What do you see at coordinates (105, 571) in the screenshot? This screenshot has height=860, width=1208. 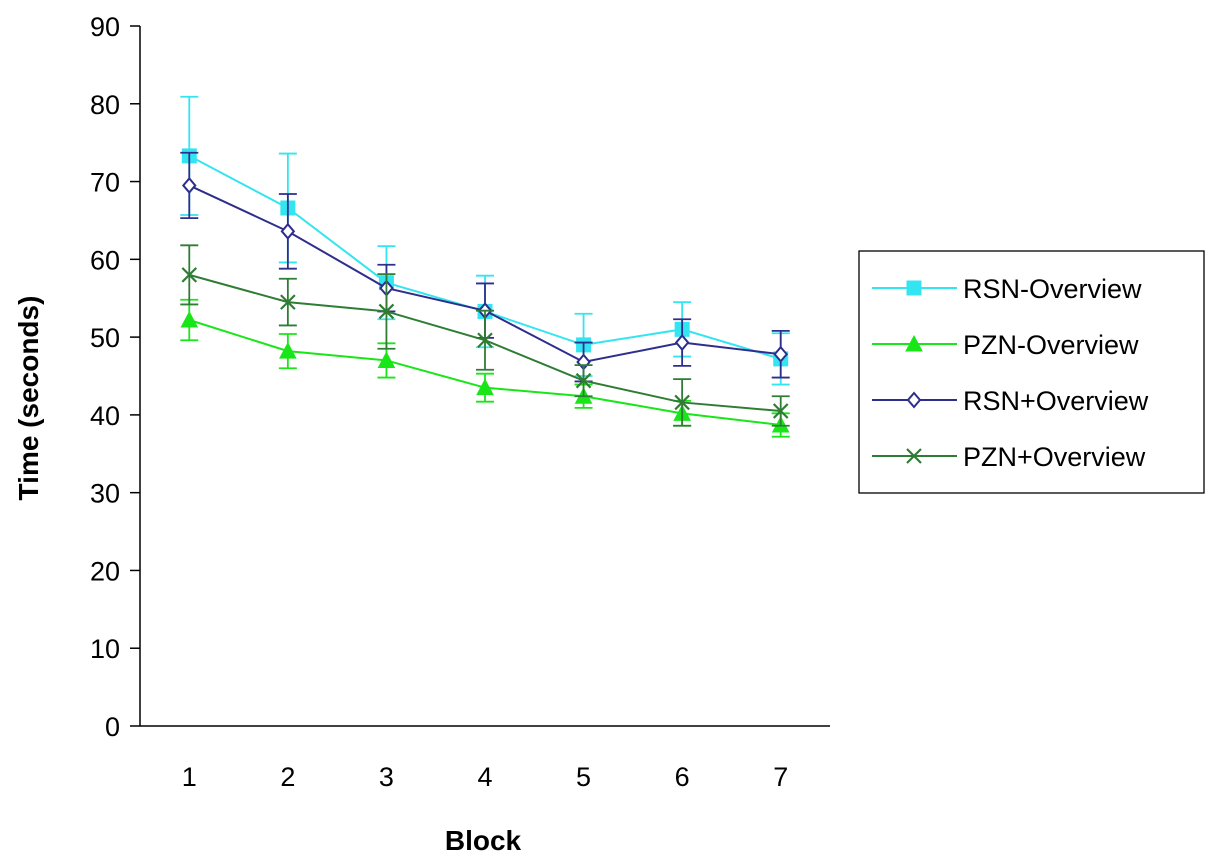 I see `y-tick-label: 20` at bounding box center [105, 571].